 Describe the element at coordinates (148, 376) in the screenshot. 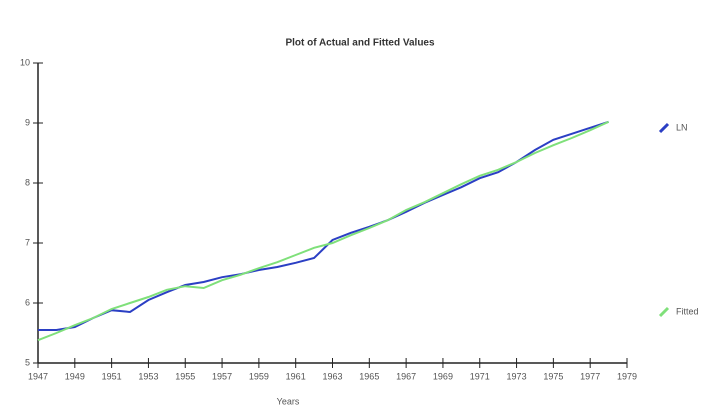

I see `x-tick-label: 1953` at that location.